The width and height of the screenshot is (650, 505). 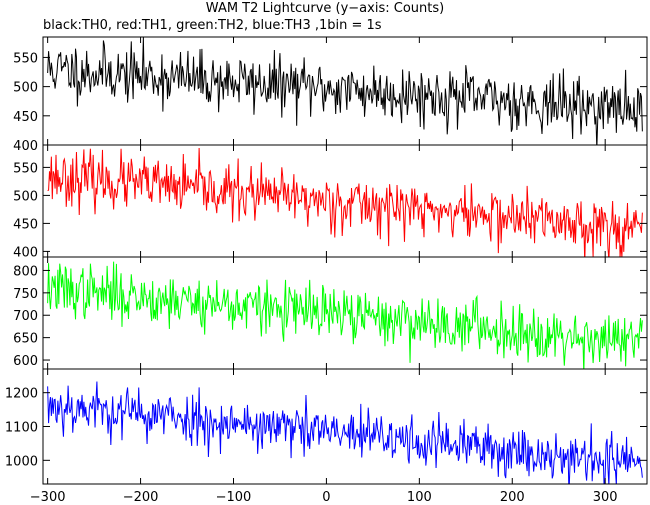 I want to click on chart-title: WAM T2 Lightcurve (y−axis: Counts), so click(x=325, y=8).